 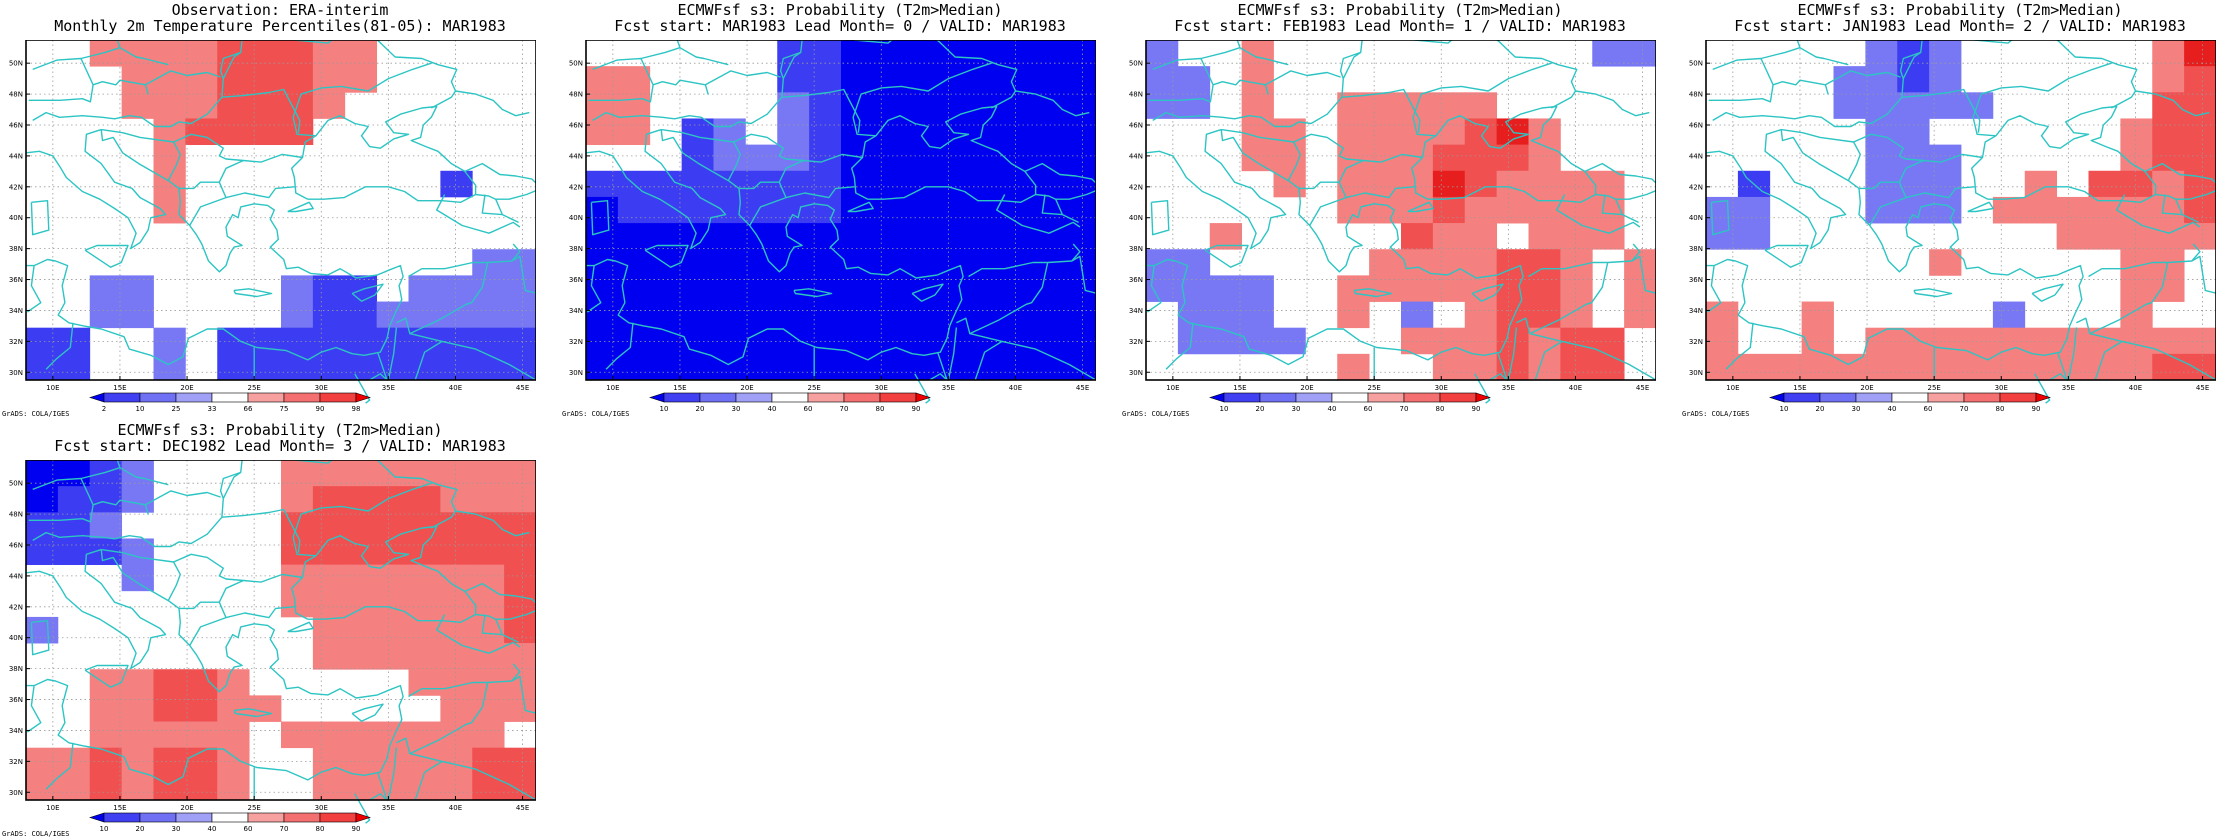 What do you see at coordinates (1696, 249) in the screenshot?
I see `lat-tick-label: 38N` at bounding box center [1696, 249].